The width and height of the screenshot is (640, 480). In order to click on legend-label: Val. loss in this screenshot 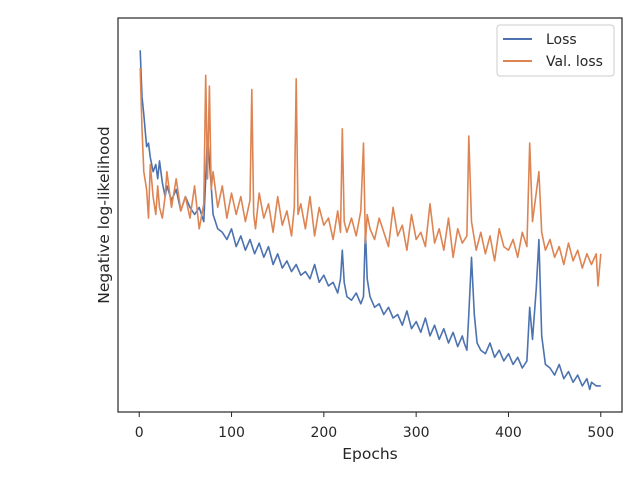, I will do `click(574, 62)`.